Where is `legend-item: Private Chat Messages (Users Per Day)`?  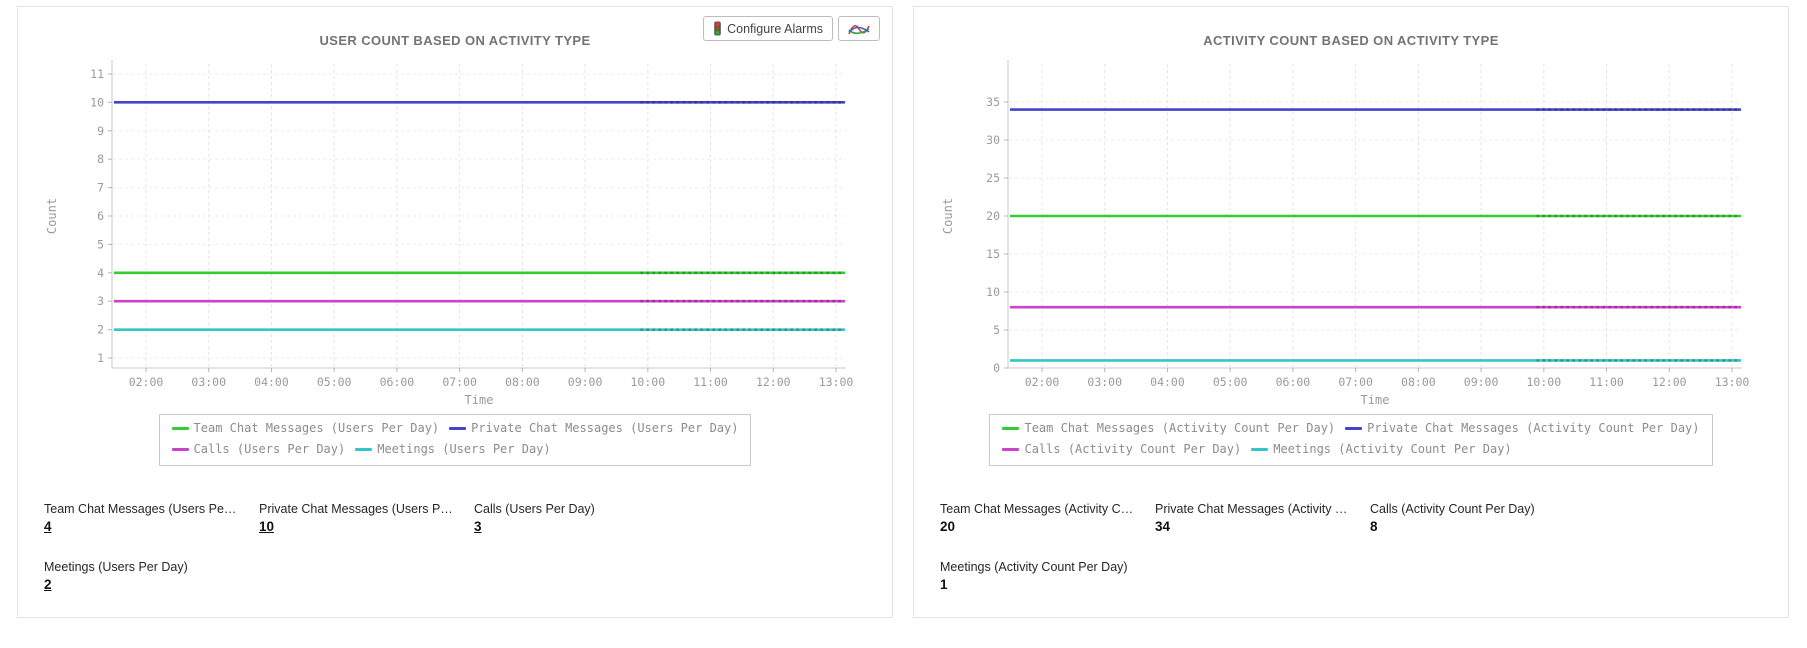
legend-item: Private Chat Messages (Users Per Day) is located at coordinates (593, 428).